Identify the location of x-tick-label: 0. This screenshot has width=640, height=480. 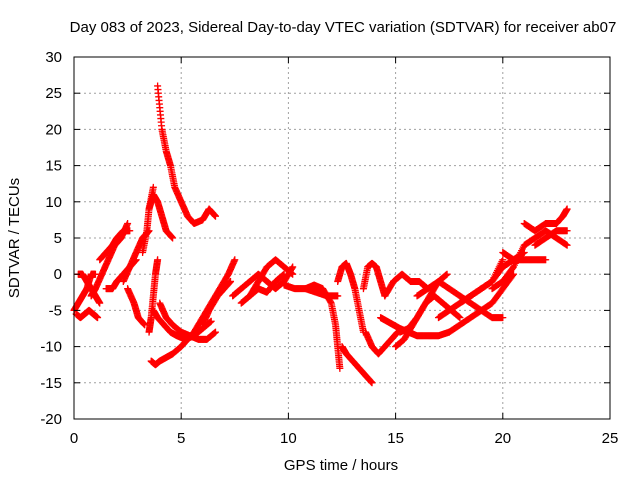
(74, 438).